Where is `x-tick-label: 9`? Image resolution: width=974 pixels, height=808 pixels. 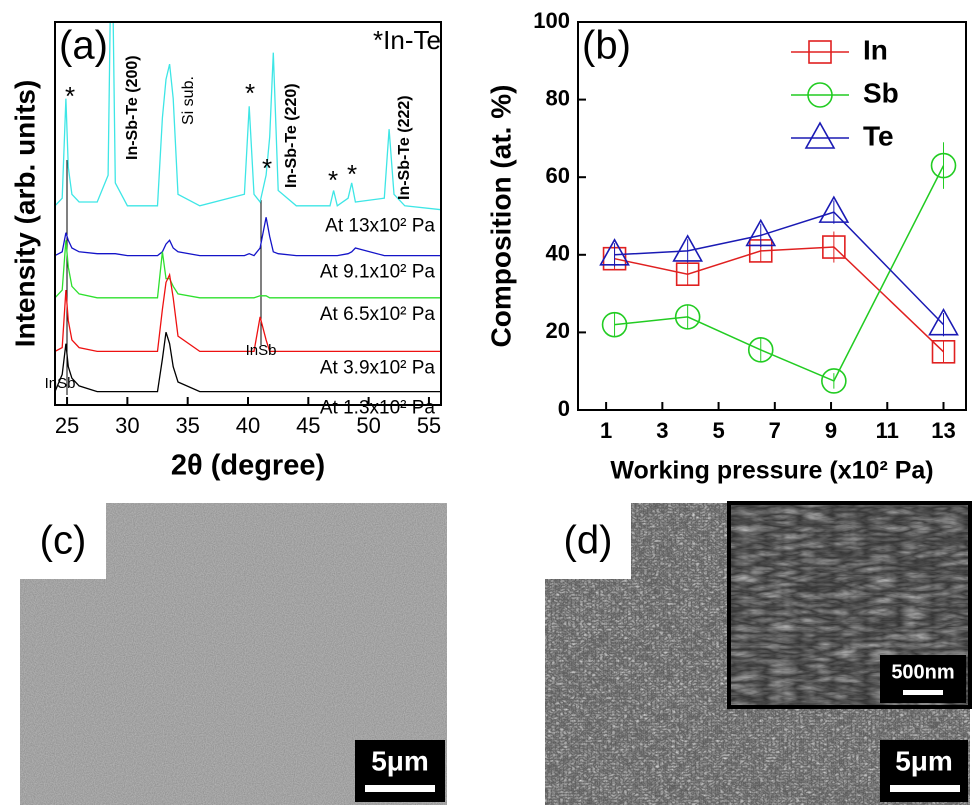
x-tick-label: 9 is located at coordinates (831, 430).